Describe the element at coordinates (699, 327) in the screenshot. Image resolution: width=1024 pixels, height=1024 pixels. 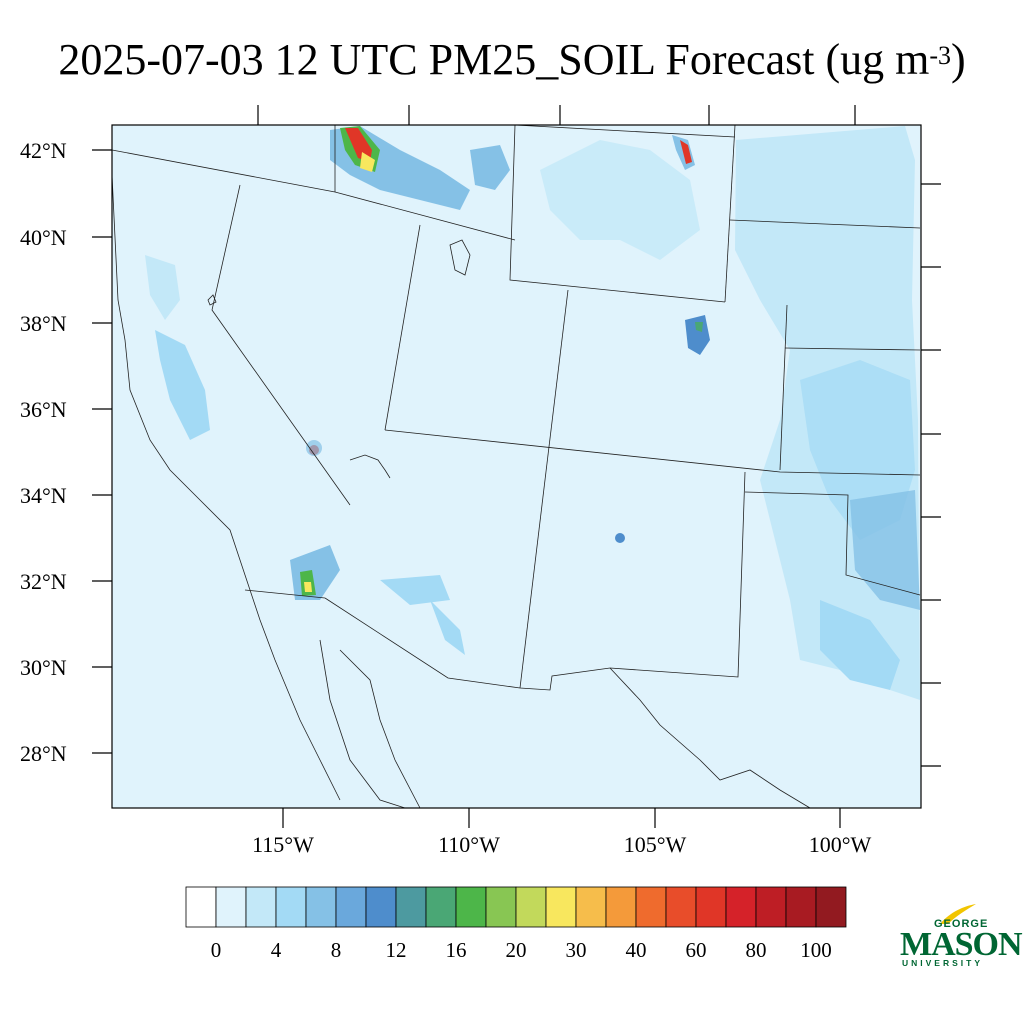
I see `colorado-green` at that location.